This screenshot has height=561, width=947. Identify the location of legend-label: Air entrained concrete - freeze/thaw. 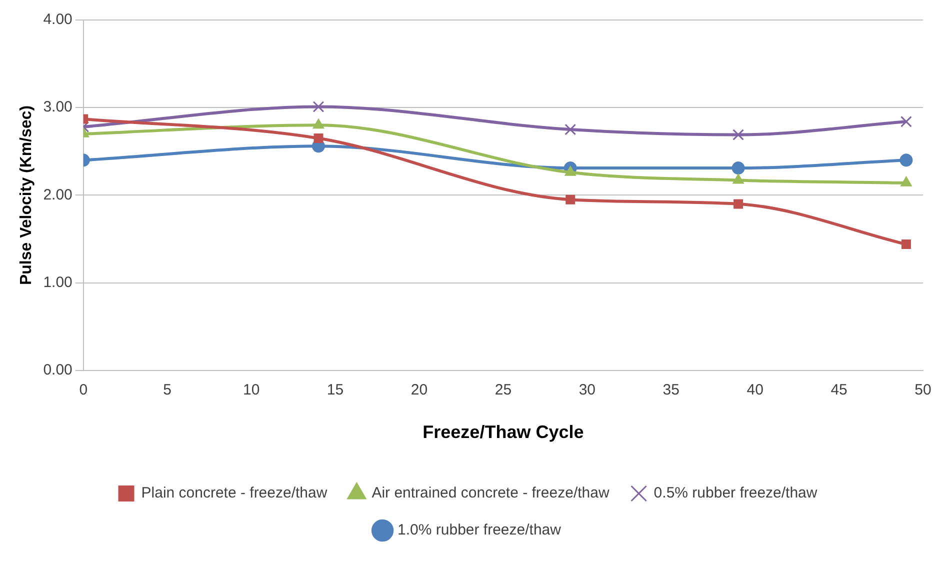
(491, 493).